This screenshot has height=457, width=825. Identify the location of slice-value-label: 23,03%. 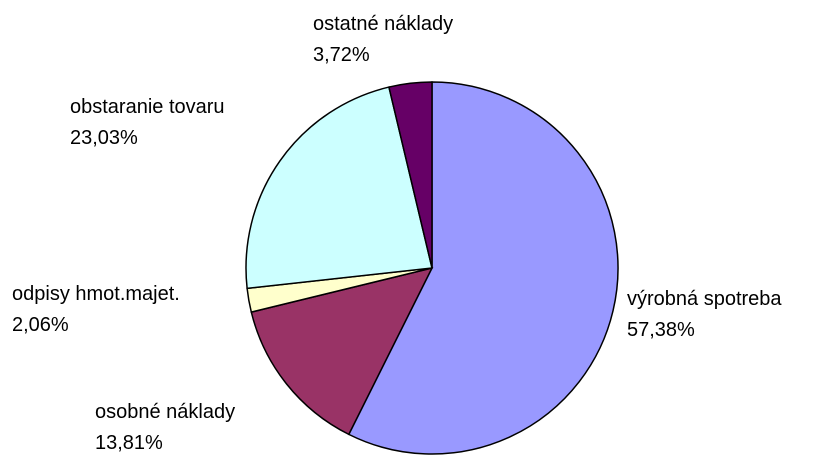
(104, 138).